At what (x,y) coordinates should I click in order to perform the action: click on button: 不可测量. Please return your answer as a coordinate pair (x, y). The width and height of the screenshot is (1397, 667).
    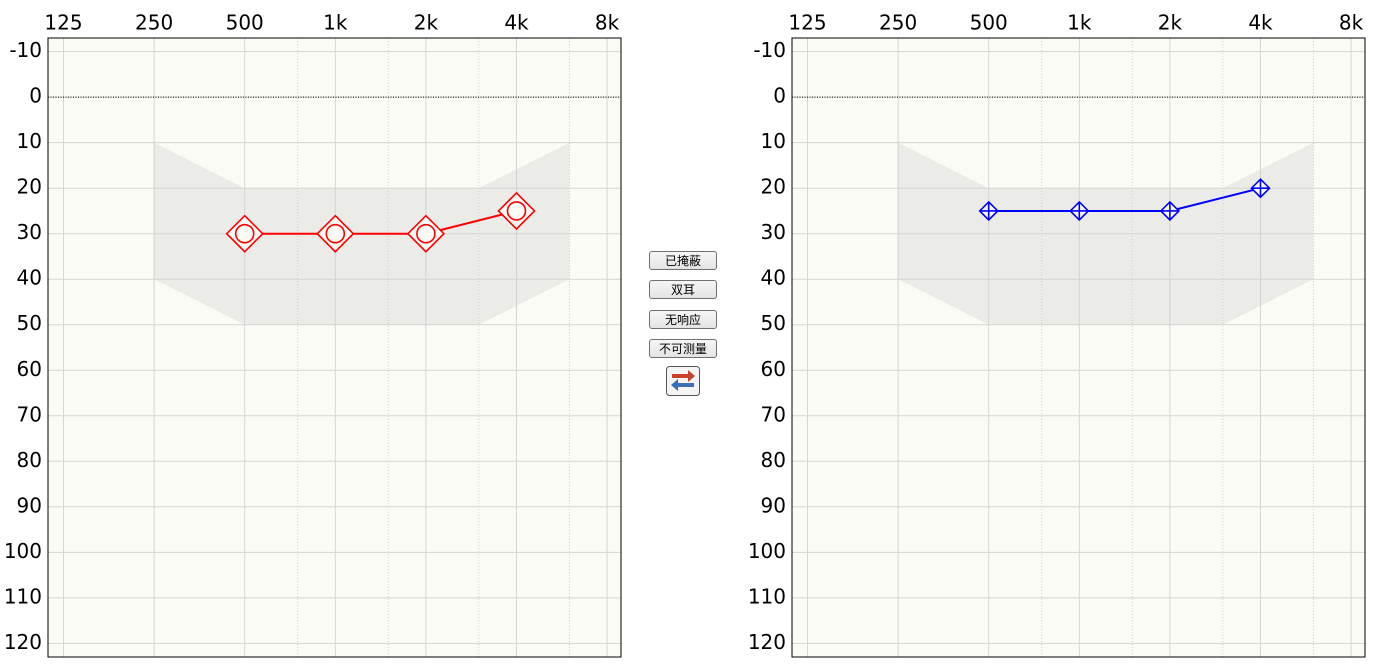
    Looking at the image, I should click on (683, 348).